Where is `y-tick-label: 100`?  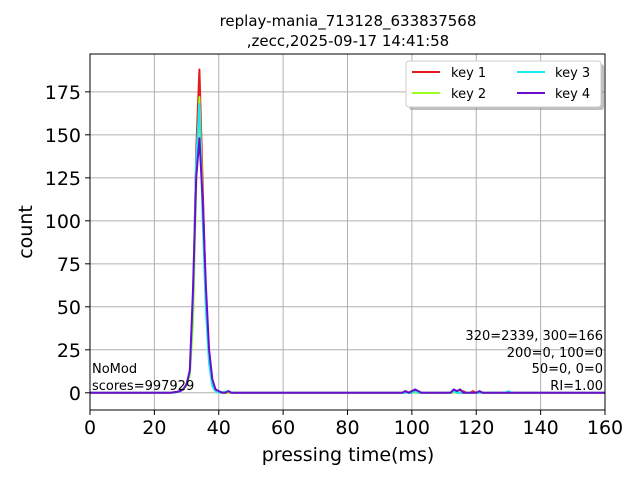
y-tick-label: 100 is located at coordinates (63, 222).